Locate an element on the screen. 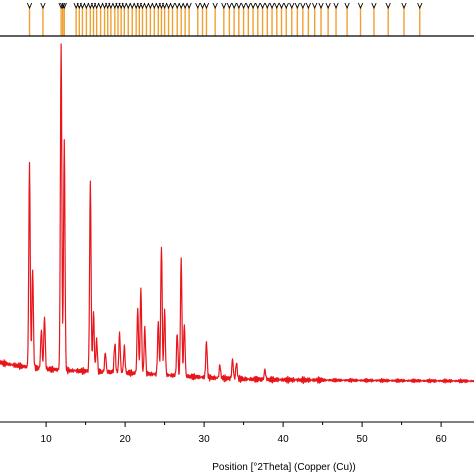 Image resolution: width=474 pixels, height=474 pixels. x-tick-label-40: 40 is located at coordinates (284, 439).